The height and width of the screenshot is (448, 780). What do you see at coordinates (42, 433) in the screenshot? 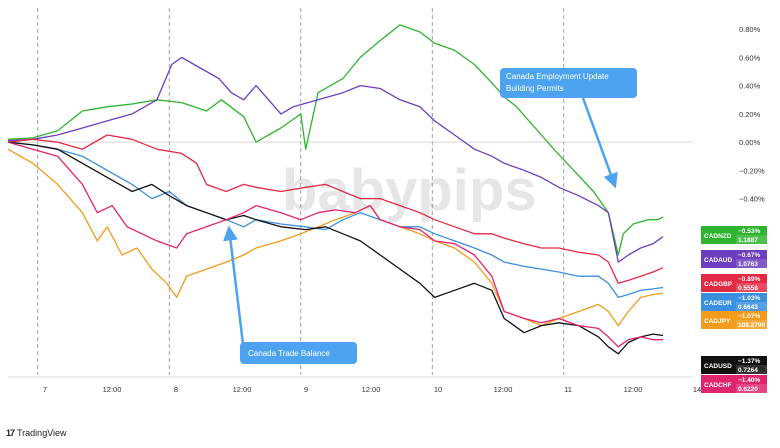
I see `tradingview-brand: TradingView` at bounding box center [42, 433].